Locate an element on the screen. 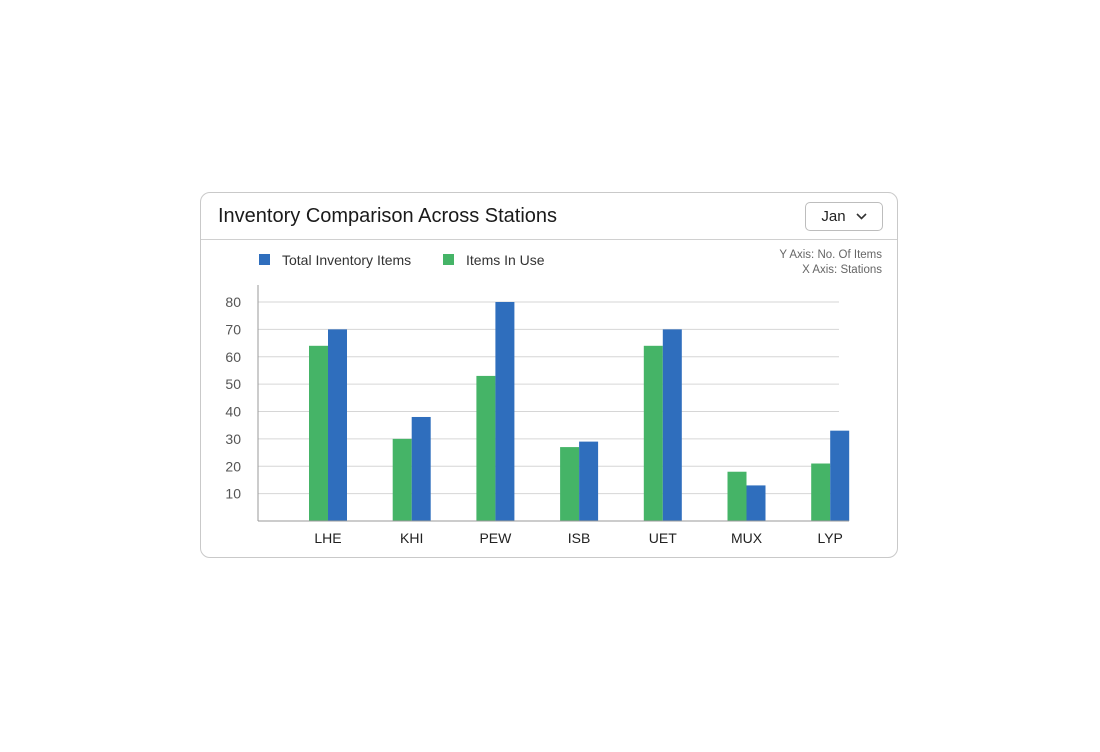 The height and width of the screenshot is (752, 1100). y-tick-label: 10 is located at coordinates (233, 494).